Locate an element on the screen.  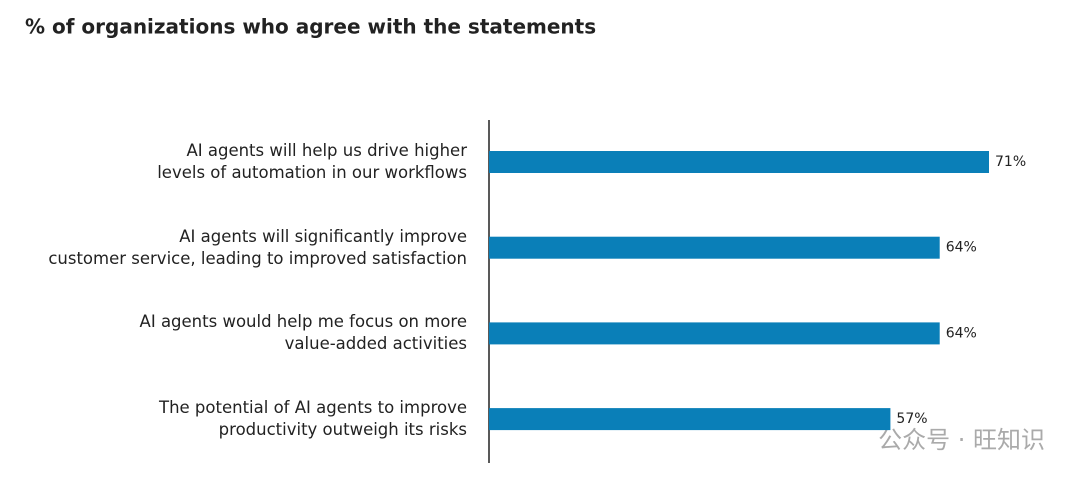
watermark: 公众号 · 旺知识 is located at coordinates (961, 440).